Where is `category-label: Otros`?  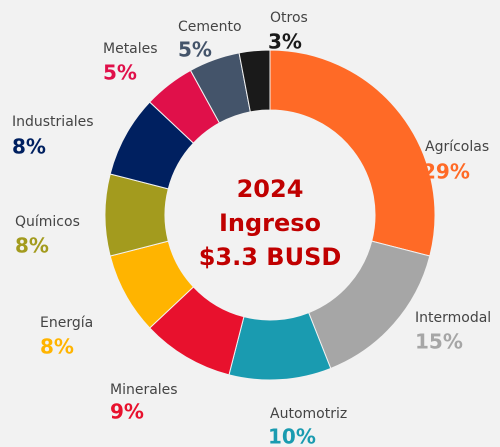
category-label: Otros is located at coordinates (289, 18).